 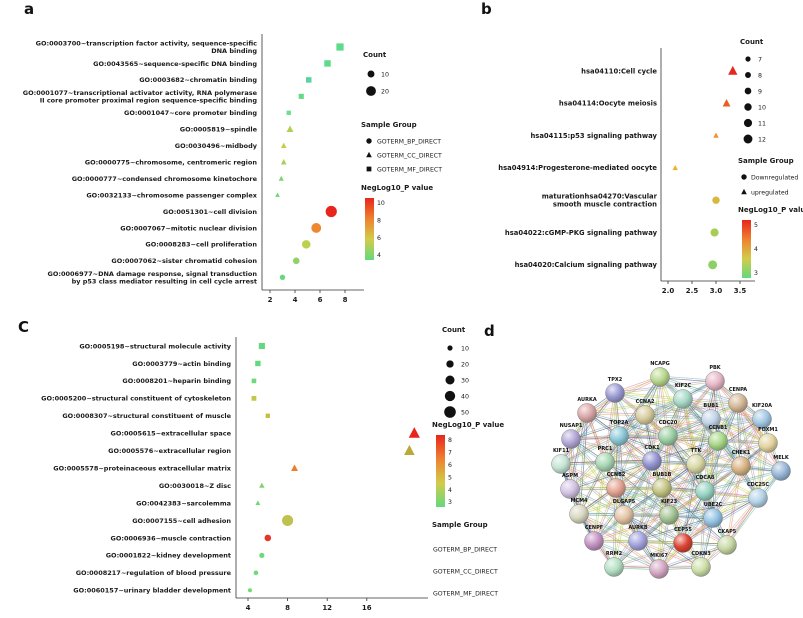 What do you see at coordinates (397, 188) in the screenshot?
I see `svg-text: NegLog10_P value` at bounding box center [397, 188].